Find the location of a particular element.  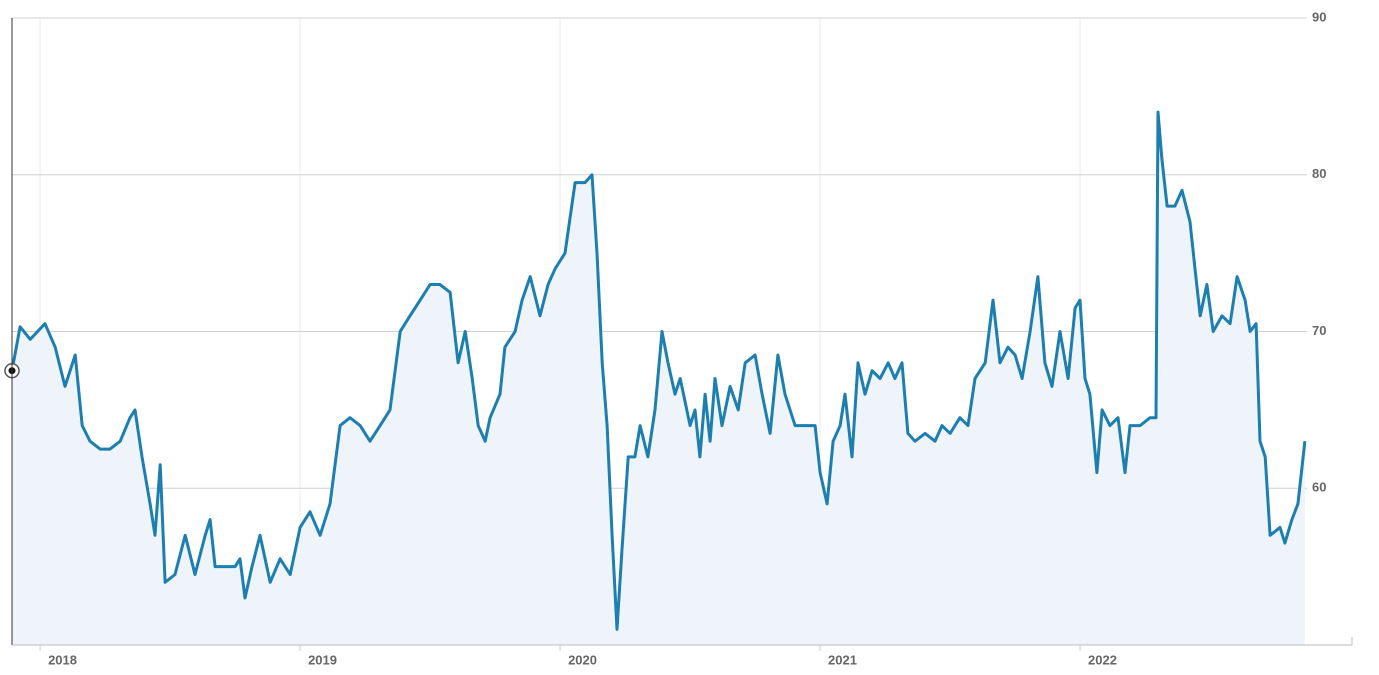

x-tick-label: 2019 is located at coordinates (322, 659).